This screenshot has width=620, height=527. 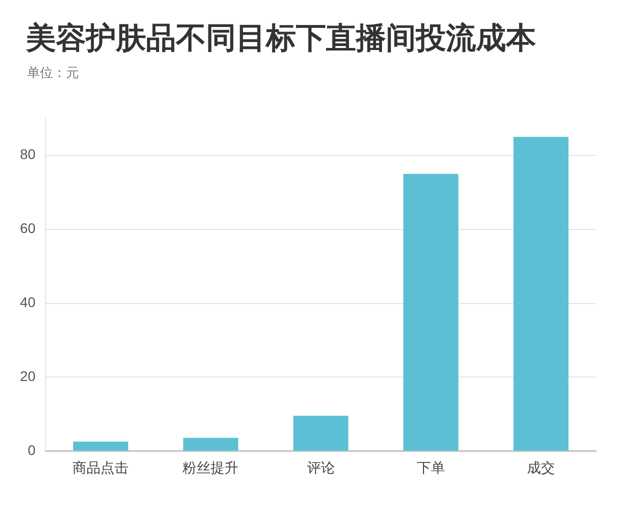 What do you see at coordinates (210, 467) in the screenshot?
I see `x-tick-label: 粉丝提升` at bounding box center [210, 467].